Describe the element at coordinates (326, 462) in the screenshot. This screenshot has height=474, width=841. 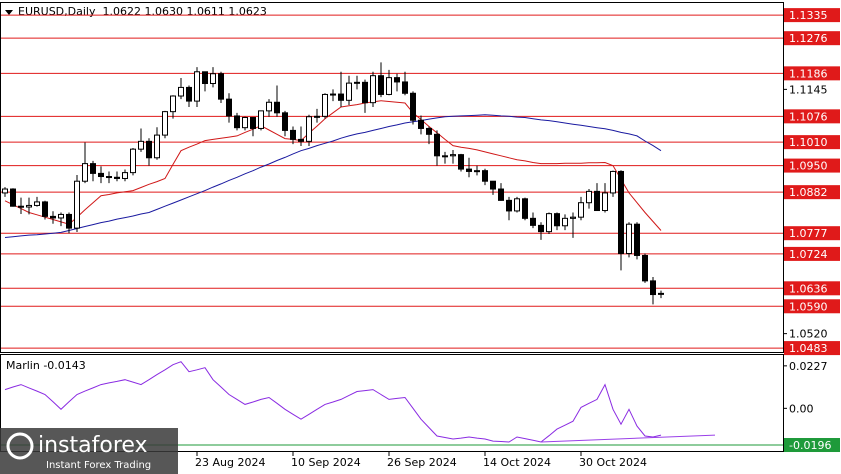
I see `x-tick-label: 10 Sep 2024` at that location.